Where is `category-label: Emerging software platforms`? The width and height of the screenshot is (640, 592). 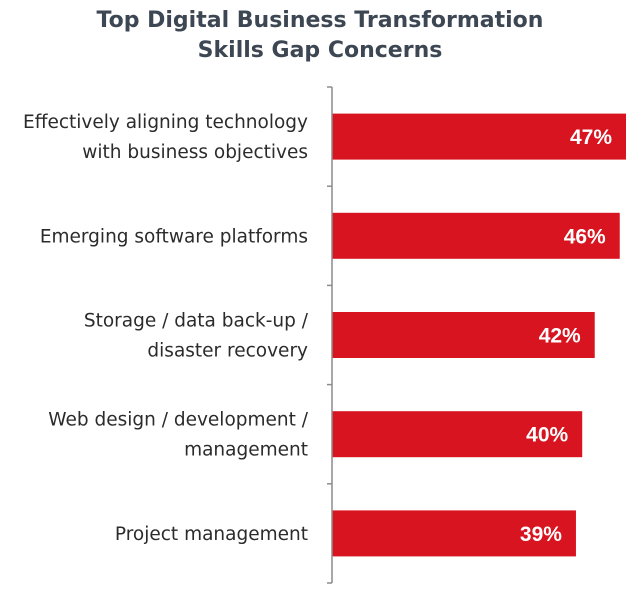 category-label: Emerging software platforms is located at coordinates (174, 236).